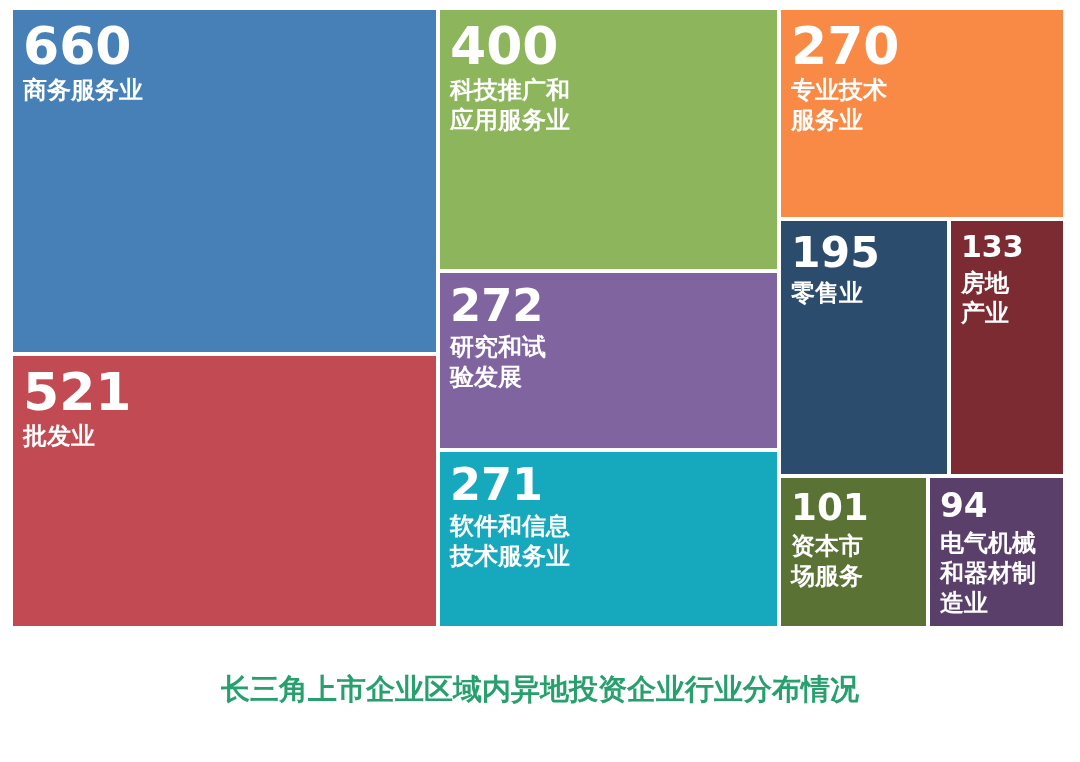 The height and width of the screenshot is (762, 1080). I want to click on category-label: 批发业, so click(58, 436).